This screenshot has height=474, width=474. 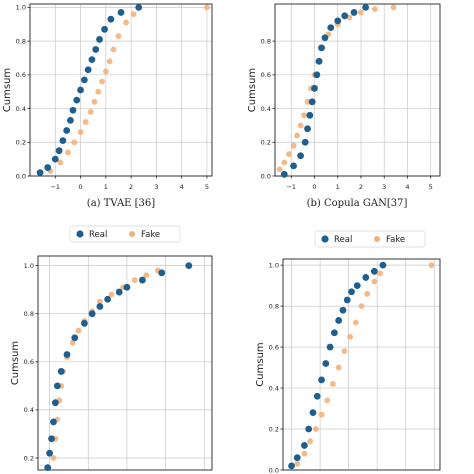 What do you see at coordinates (7, 90) in the screenshot?
I see `chart-1-ylabel: Cumsum` at bounding box center [7, 90].